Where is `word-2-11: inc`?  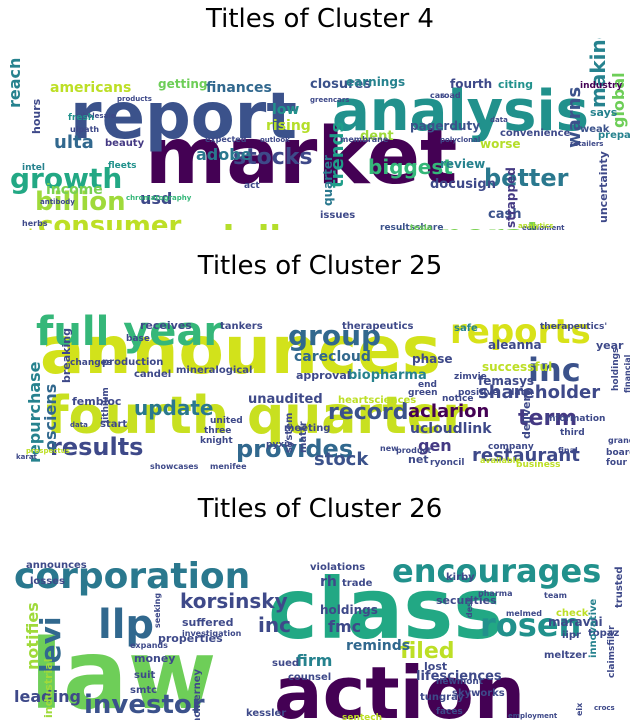 word-2-11: inc is located at coordinates (274, 625).